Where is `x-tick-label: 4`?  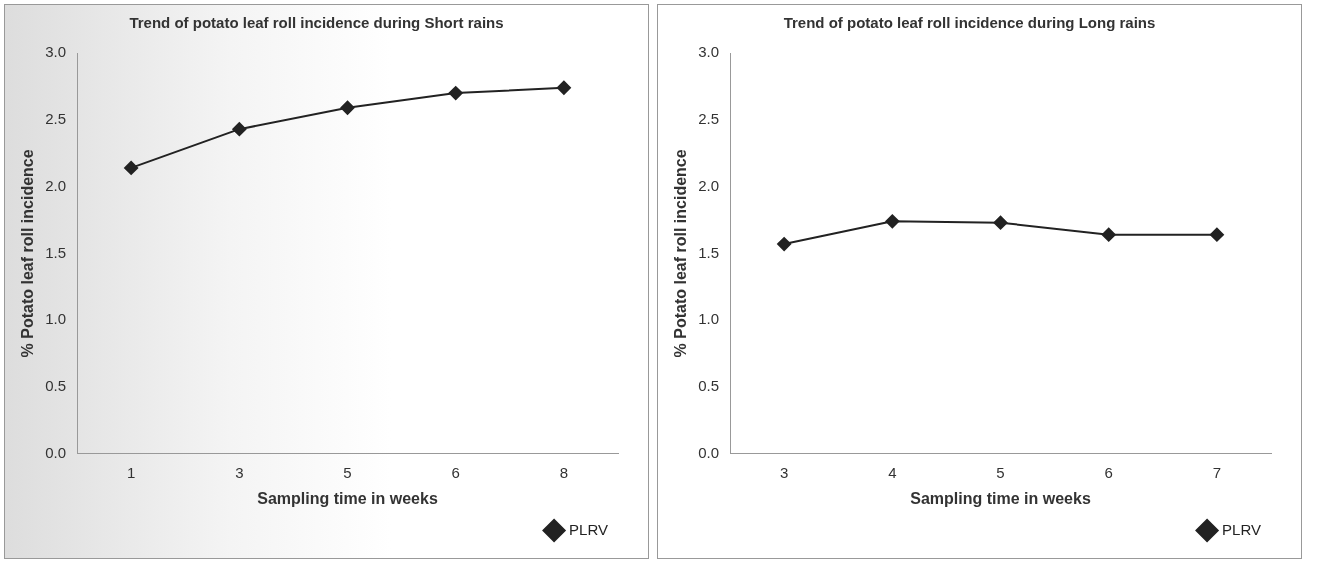
x-tick-label: 4 is located at coordinates (892, 472).